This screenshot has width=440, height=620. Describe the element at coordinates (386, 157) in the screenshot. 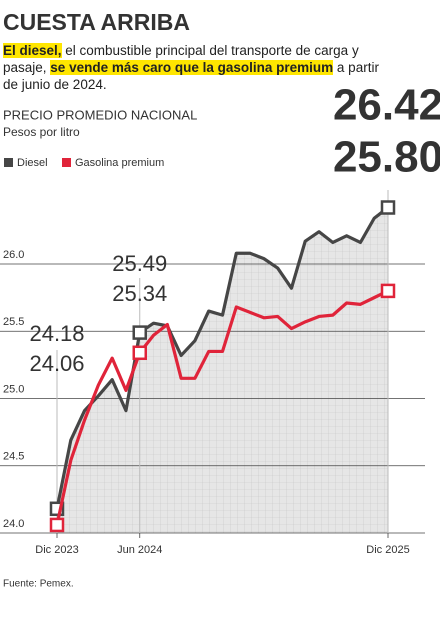

I see `value-label: 25.80` at that location.